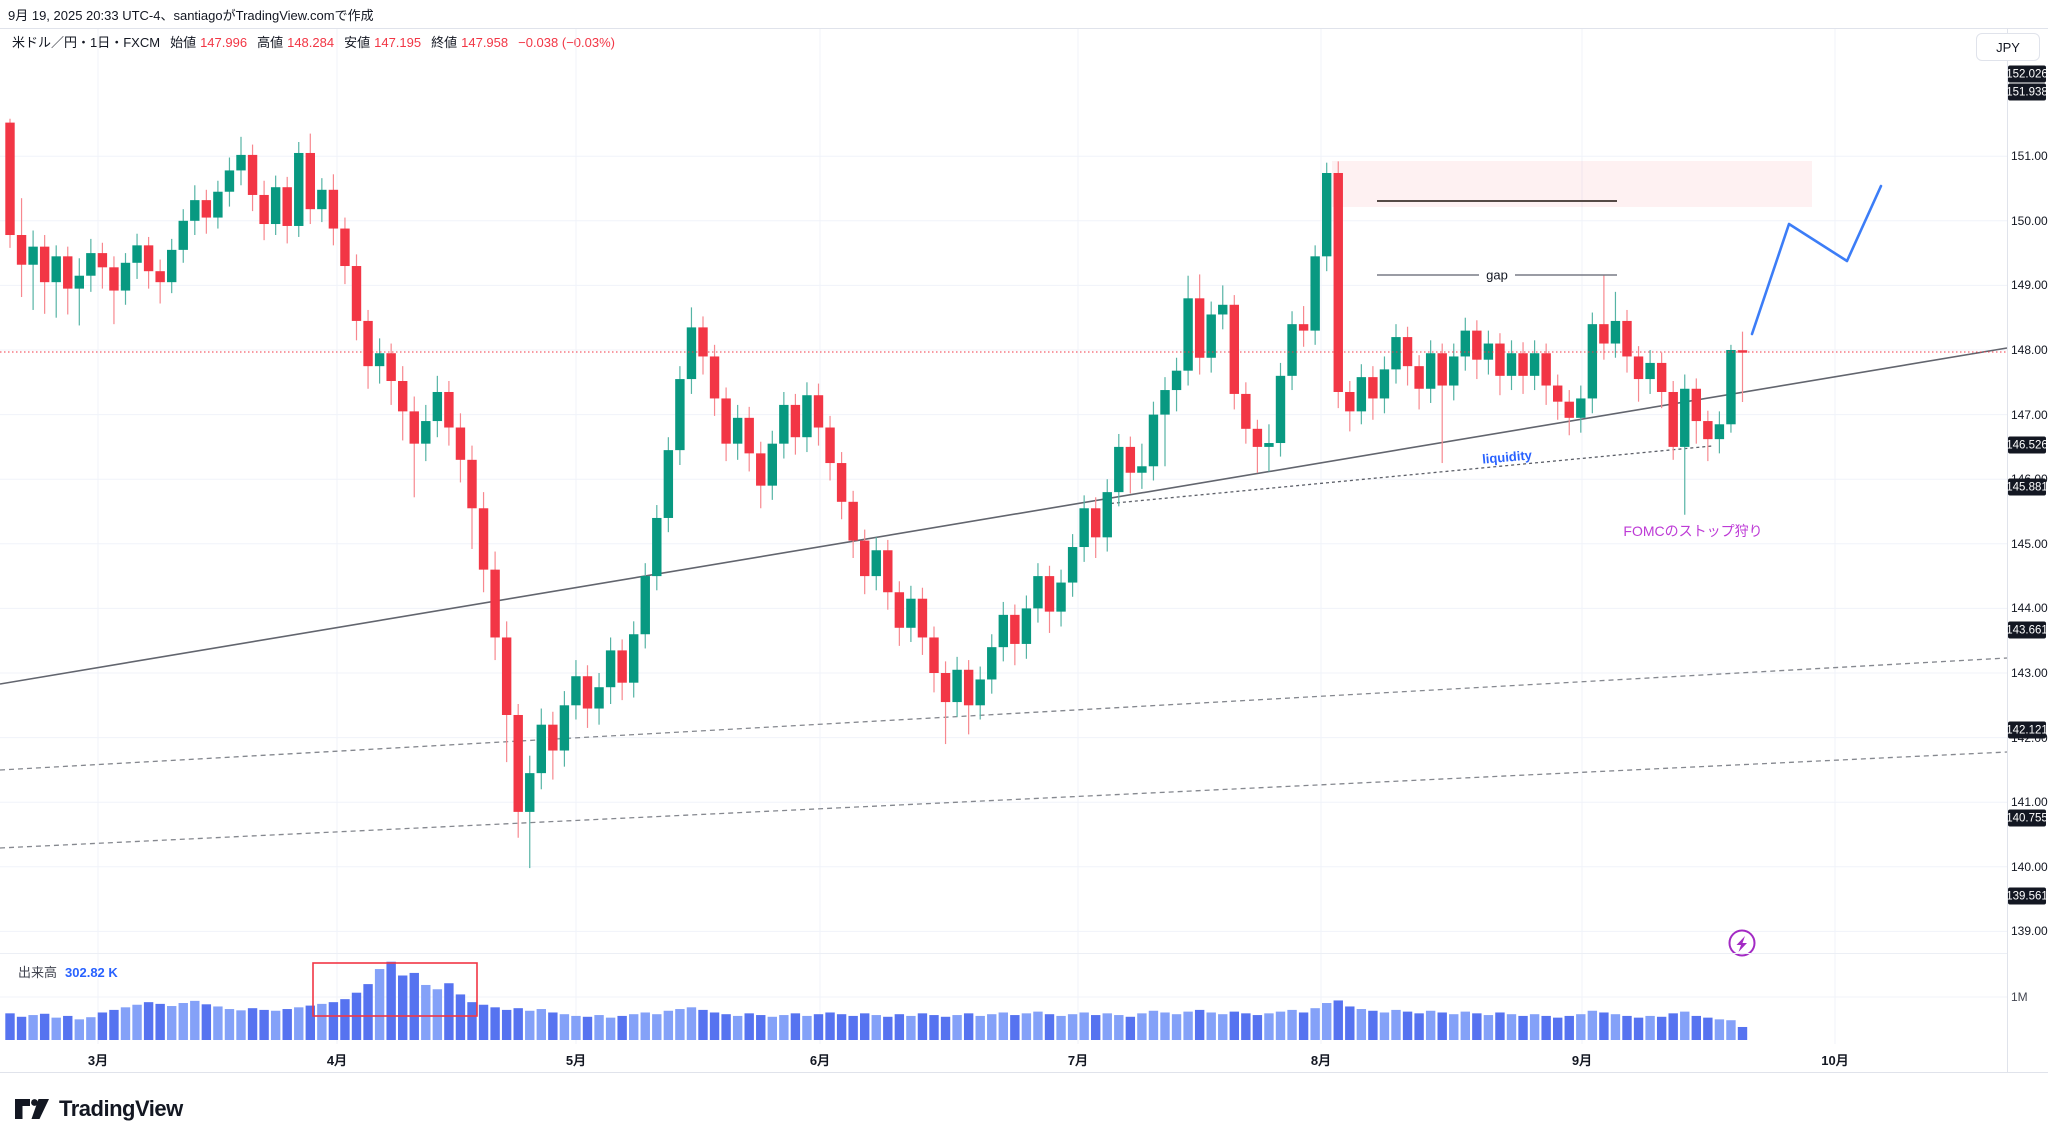 This screenshot has width=2048, height=1141. Describe the element at coordinates (2019, 997) in the screenshot. I see `volume-scale-label: 1M` at that location.